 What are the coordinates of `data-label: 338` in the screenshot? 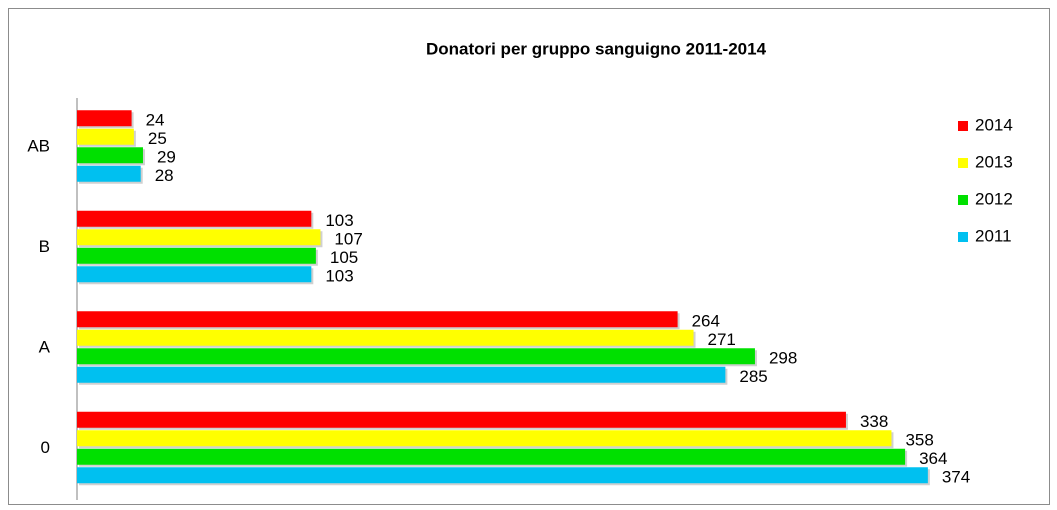 It's located at (874, 421).